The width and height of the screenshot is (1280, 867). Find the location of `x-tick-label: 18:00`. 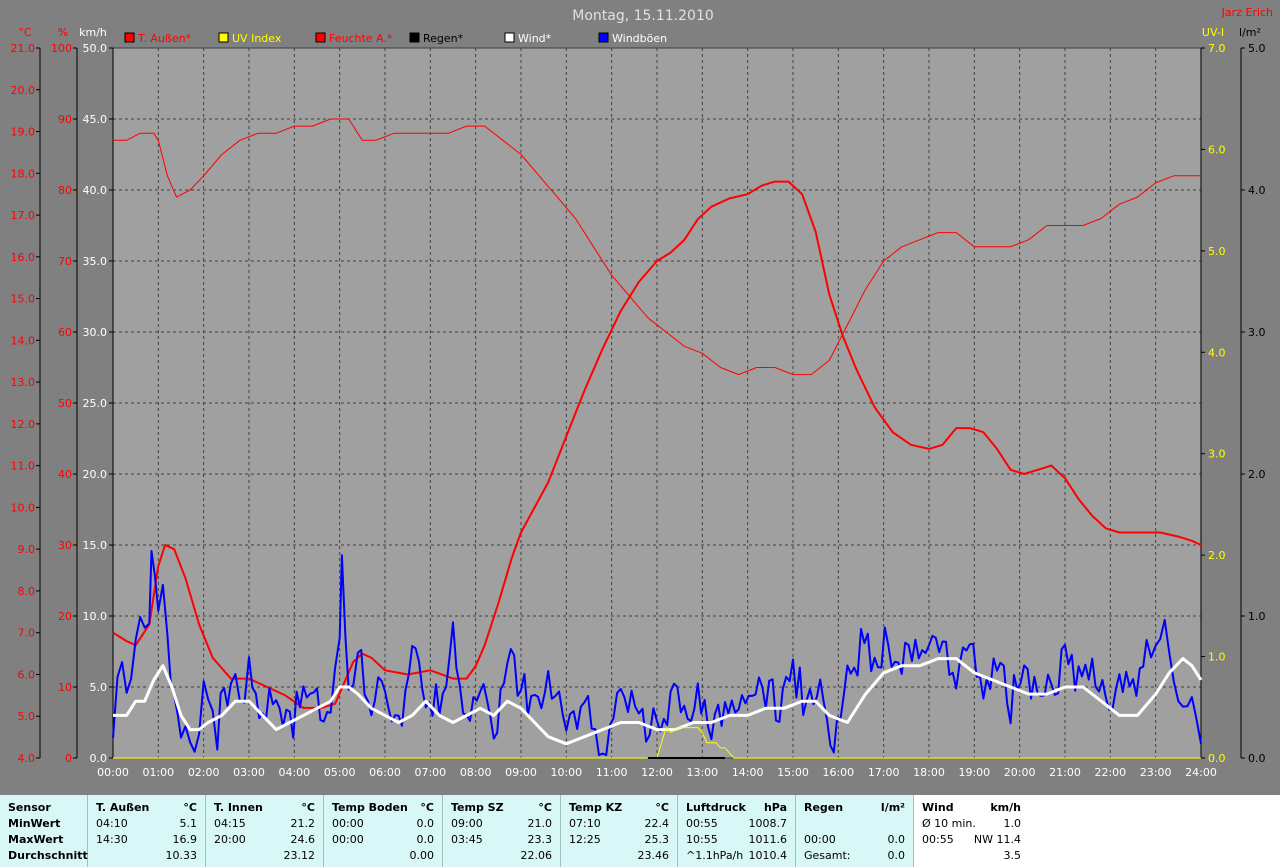

x-tick-label: 18:00 is located at coordinates (929, 772).